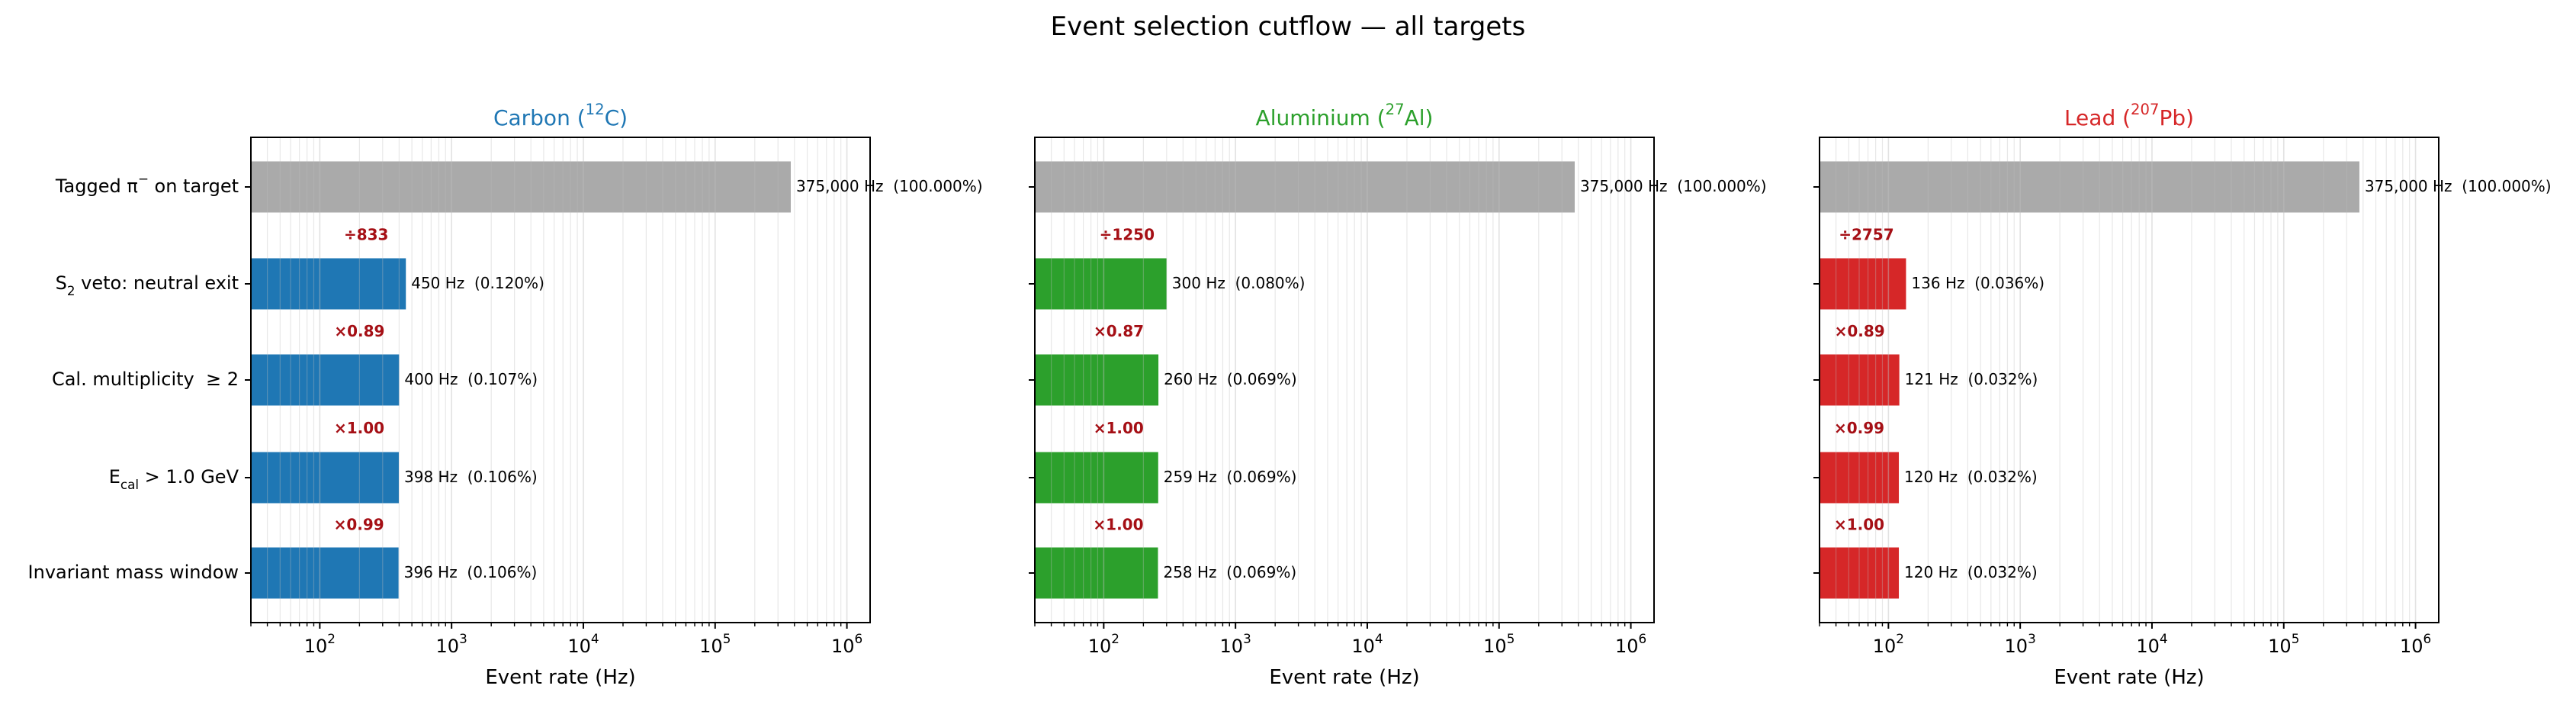 The width and height of the screenshot is (2576, 705). Describe the element at coordinates (1230, 477) in the screenshot. I see `value-label: 259 Hz (0.069%)` at that location.